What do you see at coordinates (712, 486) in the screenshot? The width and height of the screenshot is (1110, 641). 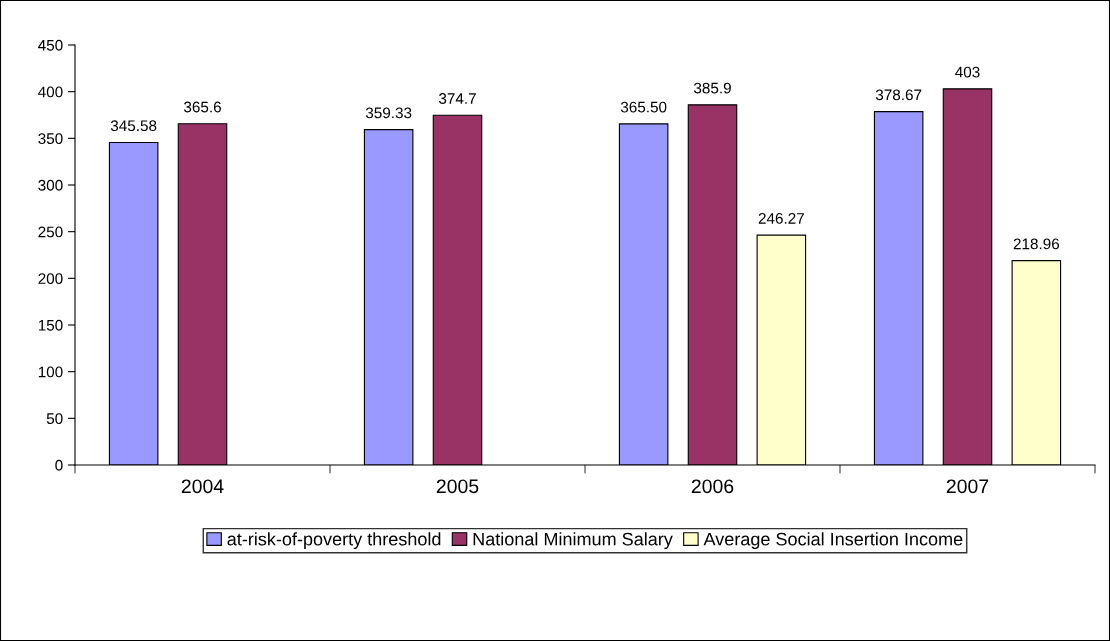 I see `x-tick-label: 2006` at bounding box center [712, 486].